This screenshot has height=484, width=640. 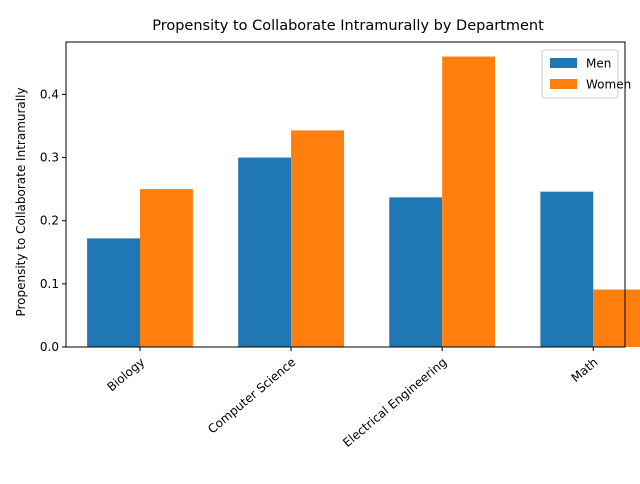 What do you see at coordinates (49, 94) in the screenshot?
I see `y-tick-label: 0.4` at bounding box center [49, 94].